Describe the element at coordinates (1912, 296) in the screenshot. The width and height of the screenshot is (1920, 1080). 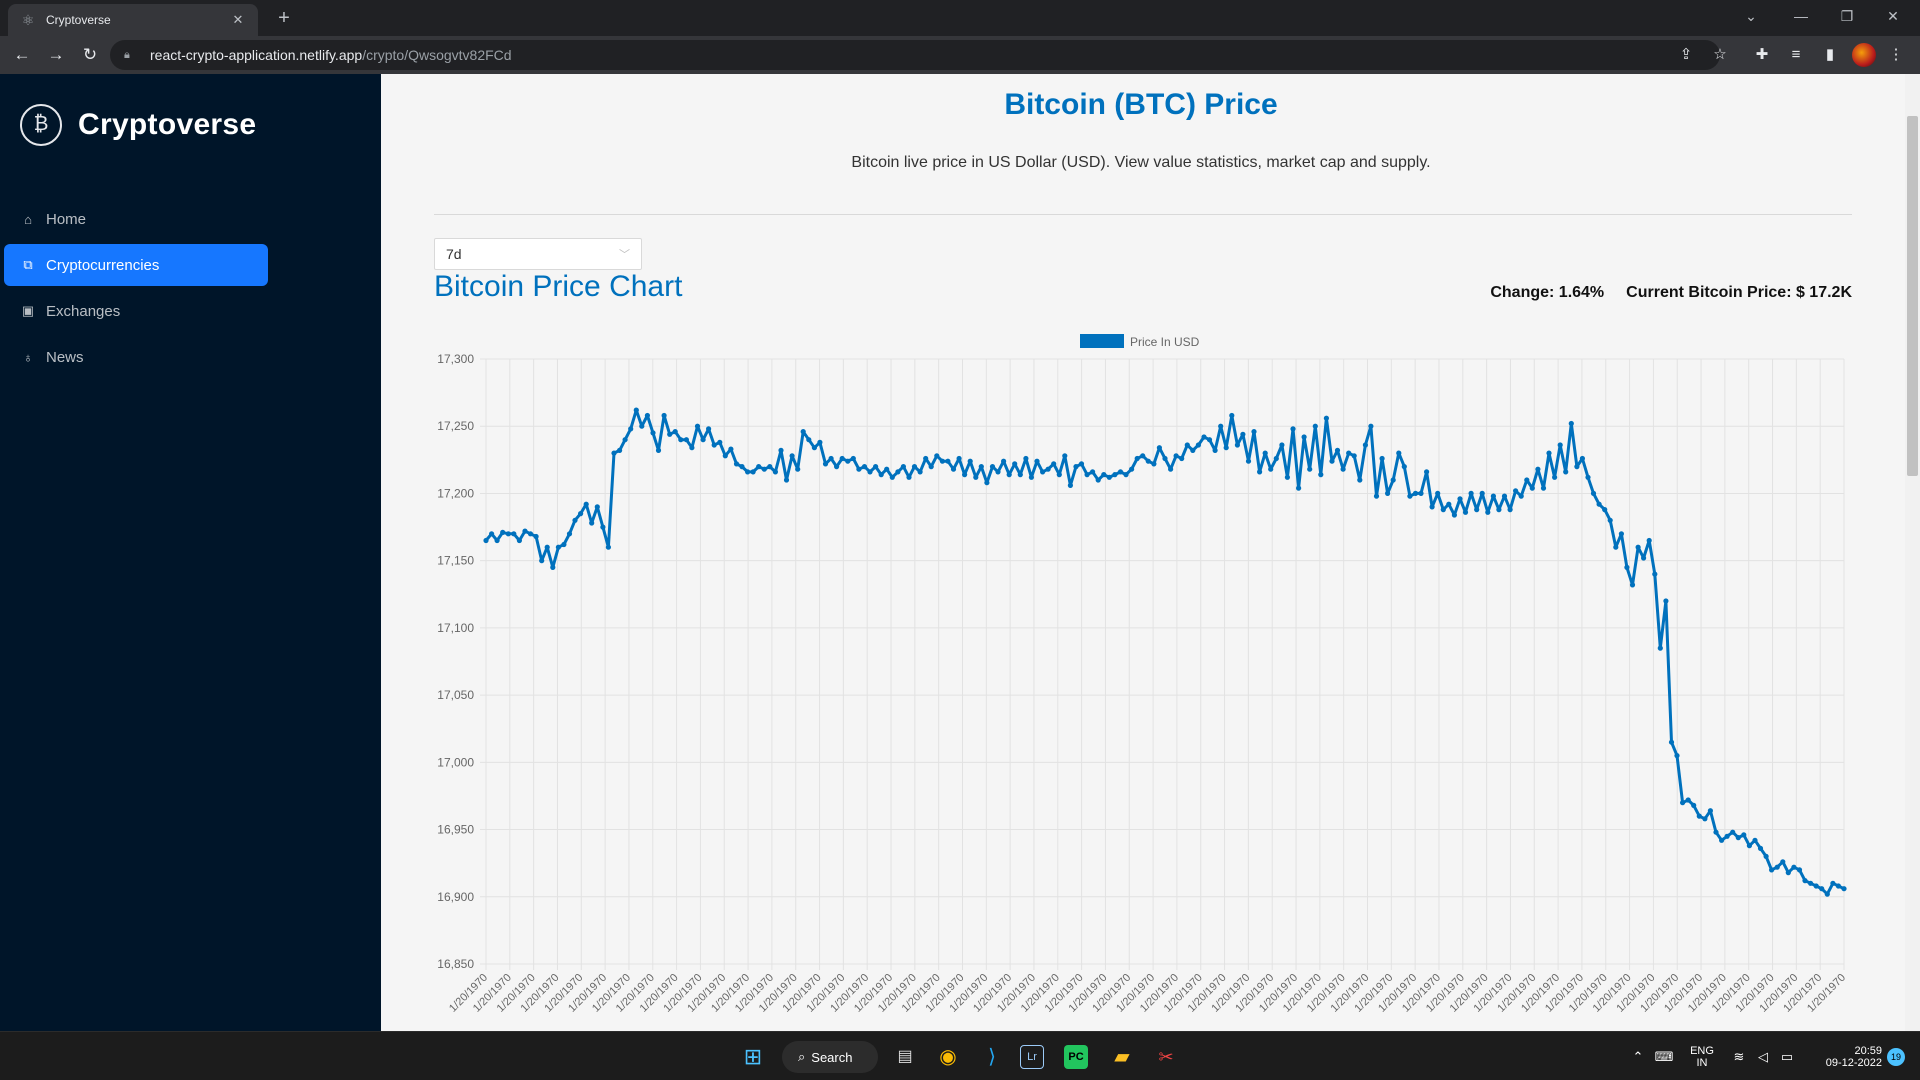
I see `scrollbar-thumb` at that location.